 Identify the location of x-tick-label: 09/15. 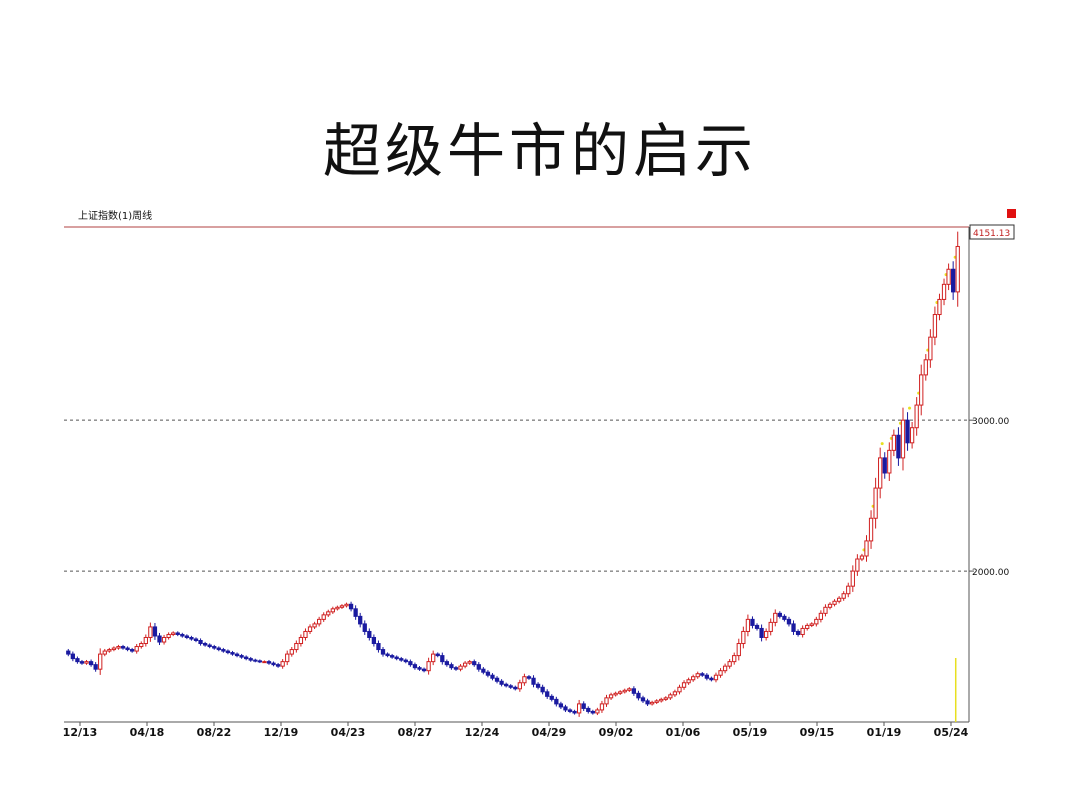
(817, 732).